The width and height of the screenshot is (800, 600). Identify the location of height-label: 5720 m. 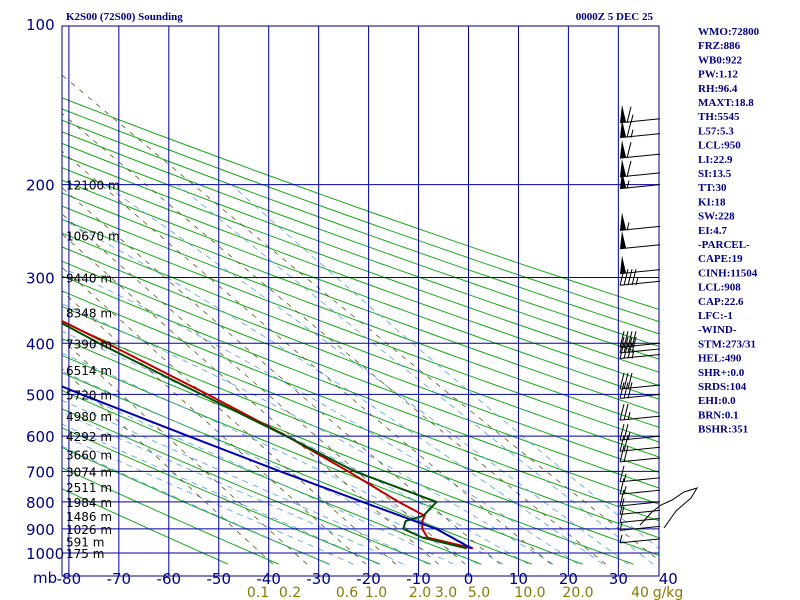
(89, 395).